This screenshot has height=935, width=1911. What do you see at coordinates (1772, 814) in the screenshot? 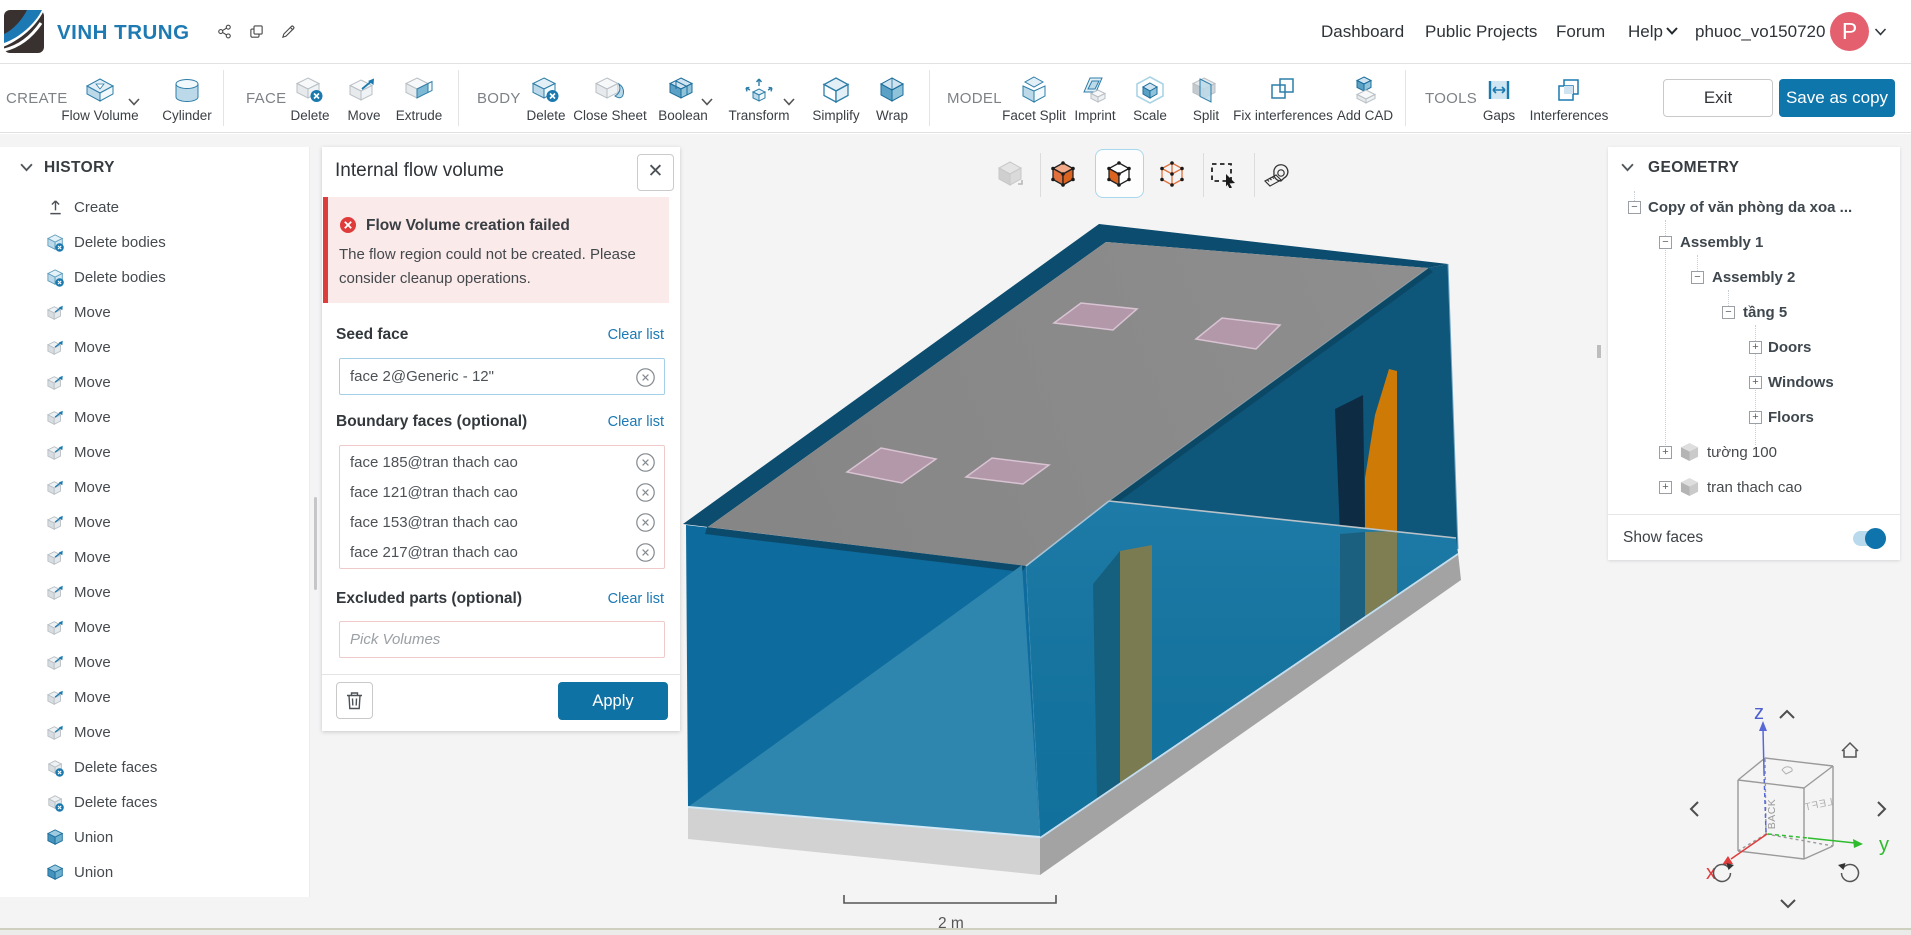
I see `svg-text: BACK` at bounding box center [1772, 814].